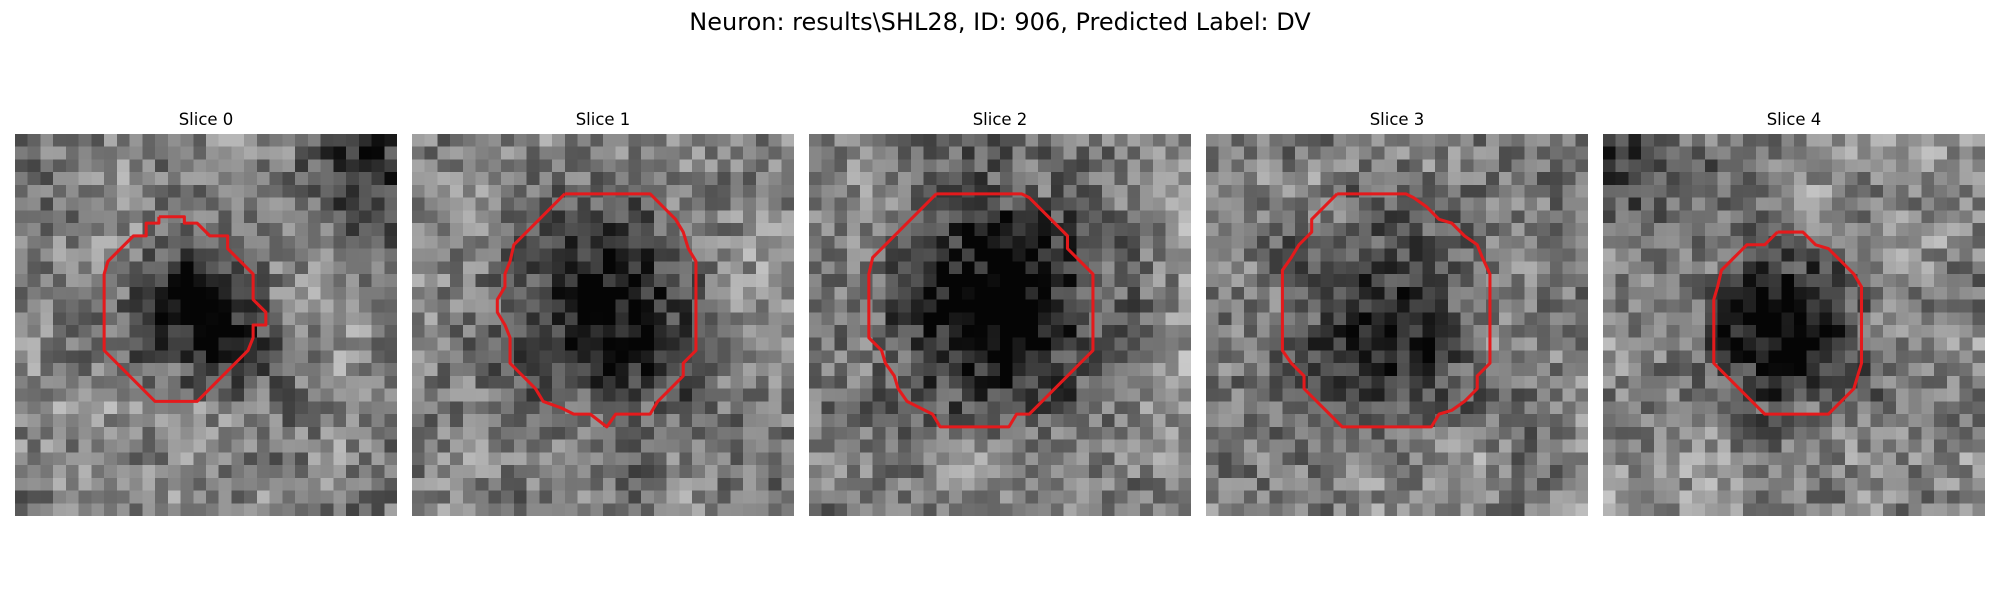 This screenshot has height=600, width=2000. I want to click on slice-title: Slice 4, so click(1794, 119).